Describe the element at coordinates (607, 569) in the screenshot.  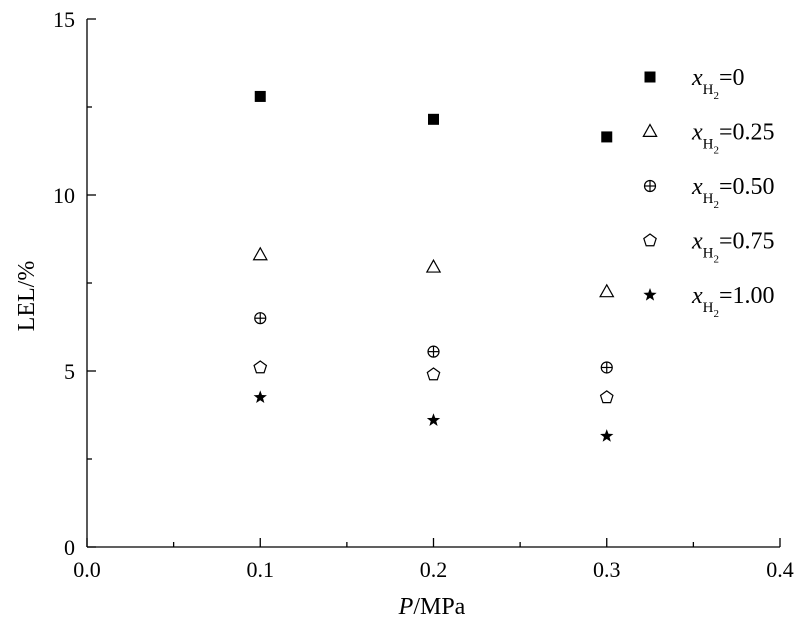
I see `x-tick-label: 0.3` at that location.